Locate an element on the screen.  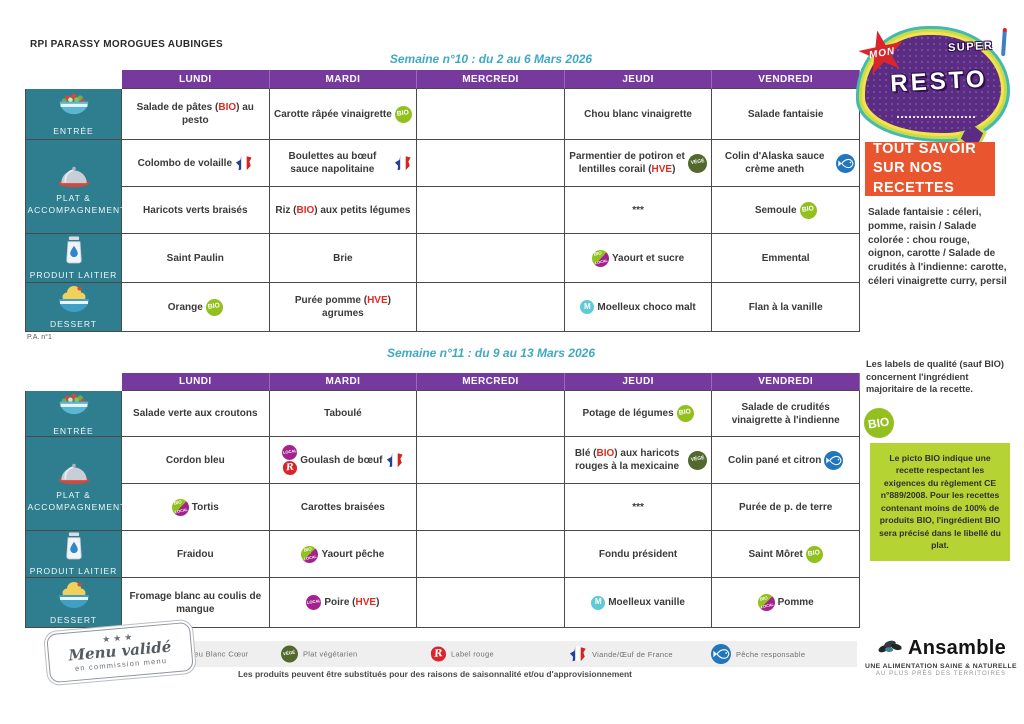
cloche-icon is located at coordinates (74, 174).